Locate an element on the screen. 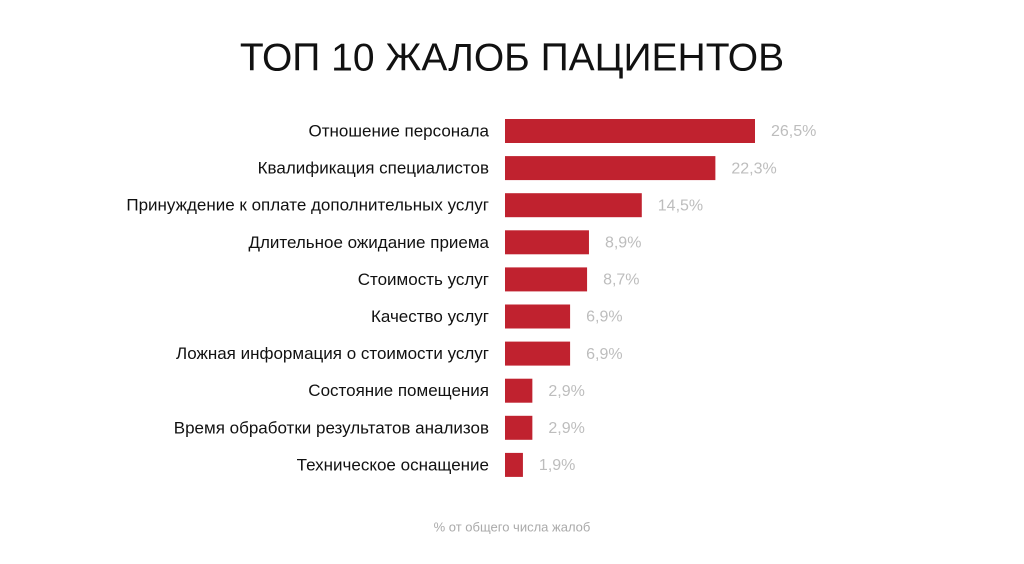  value-label: 26,5% is located at coordinates (793, 131).